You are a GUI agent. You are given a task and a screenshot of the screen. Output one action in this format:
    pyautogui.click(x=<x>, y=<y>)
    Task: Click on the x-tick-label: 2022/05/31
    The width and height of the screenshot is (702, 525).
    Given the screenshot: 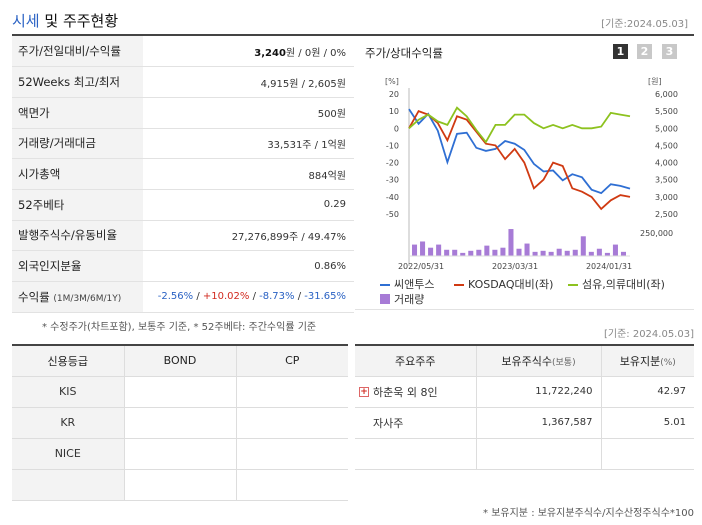 What is the action you would take?
    pyautogui.click(x=421, y=266)
    